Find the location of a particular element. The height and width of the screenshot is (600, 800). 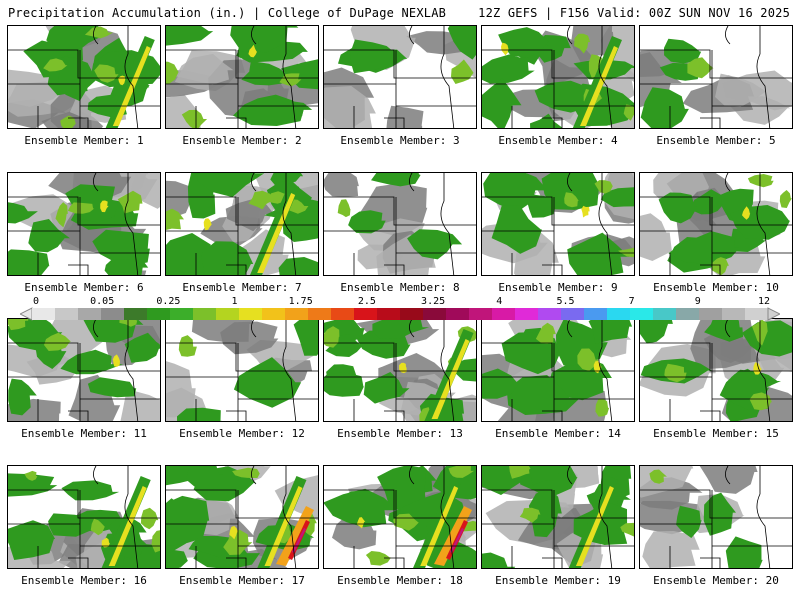

precip-very-heavy-area is located at coordinates (295, 536).